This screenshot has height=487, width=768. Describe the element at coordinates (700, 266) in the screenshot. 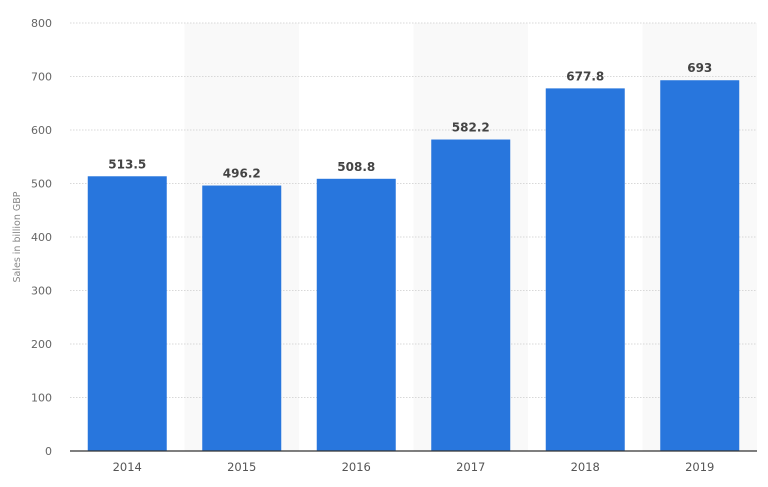

I see `bar-2019` at that location.